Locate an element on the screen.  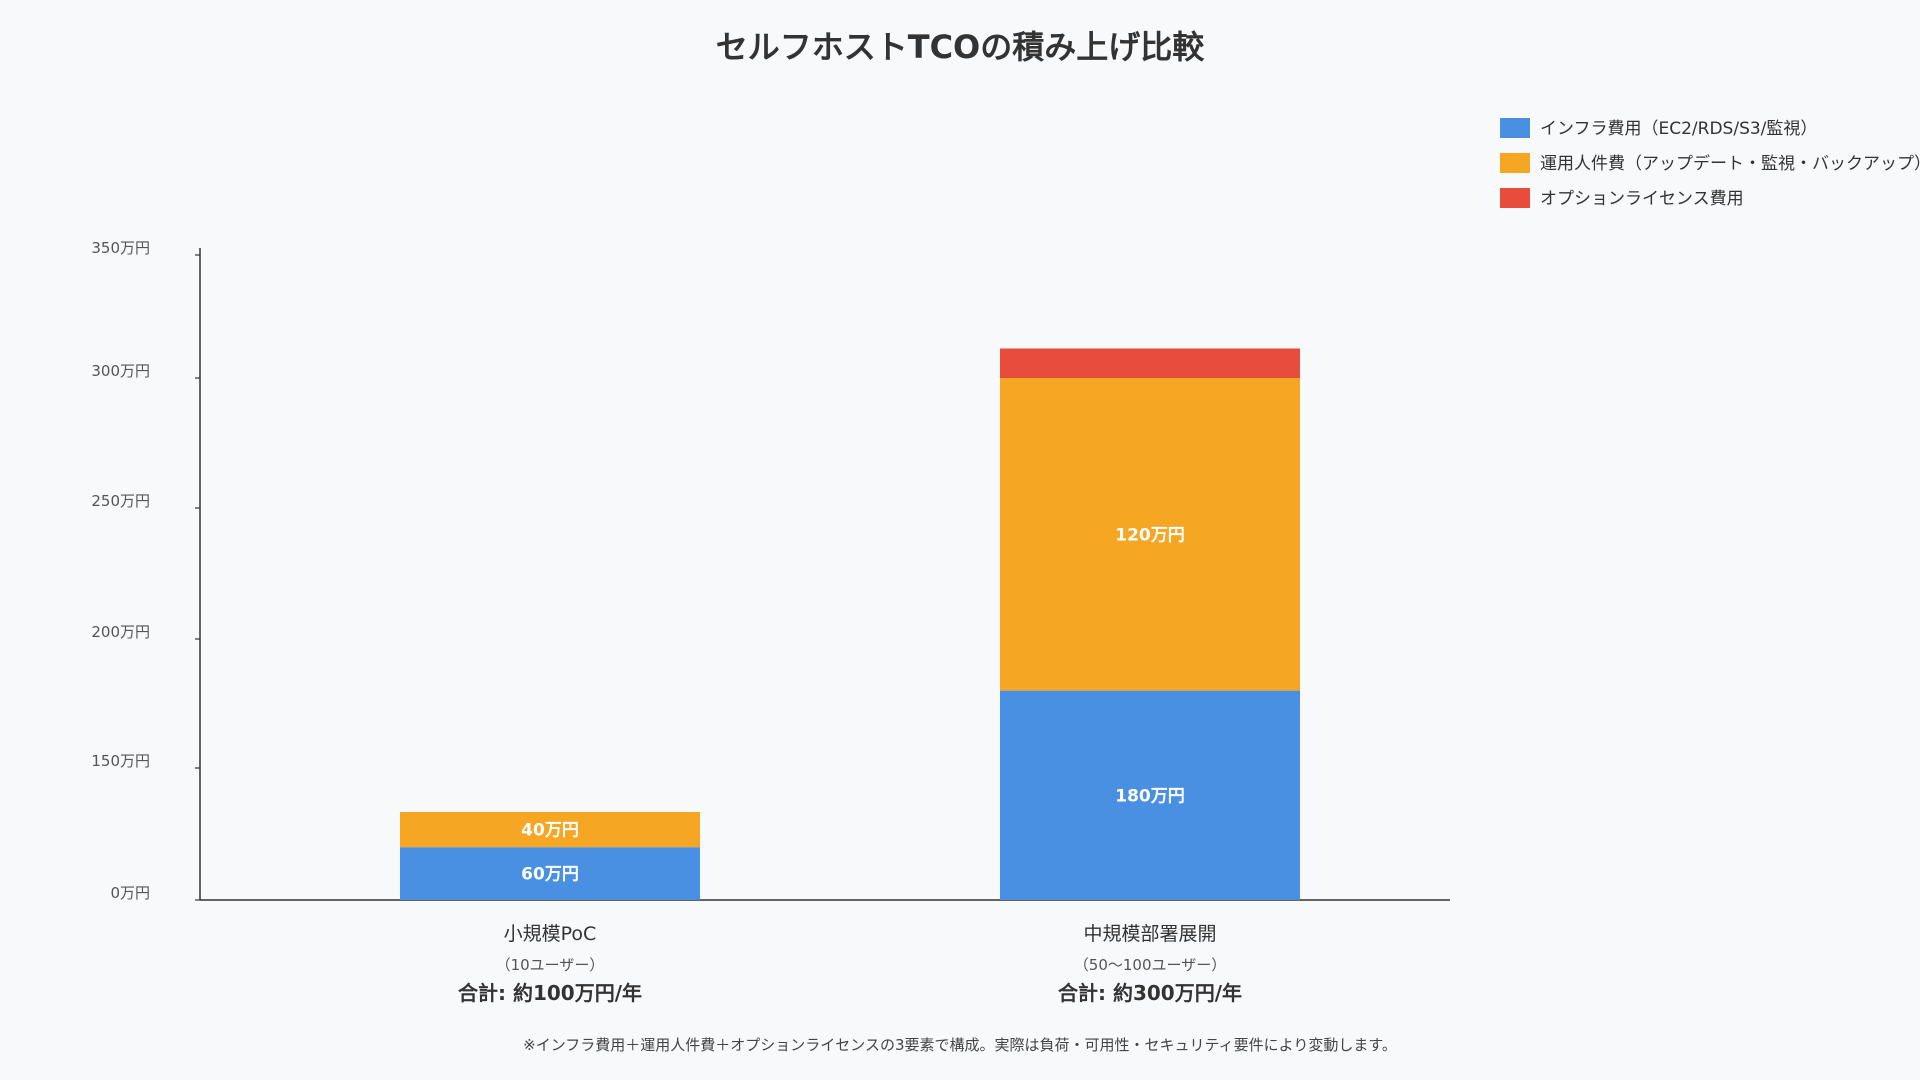
chart-title: セルフホストTCOの積み上げ比較 is located at coordinates (961, 47).